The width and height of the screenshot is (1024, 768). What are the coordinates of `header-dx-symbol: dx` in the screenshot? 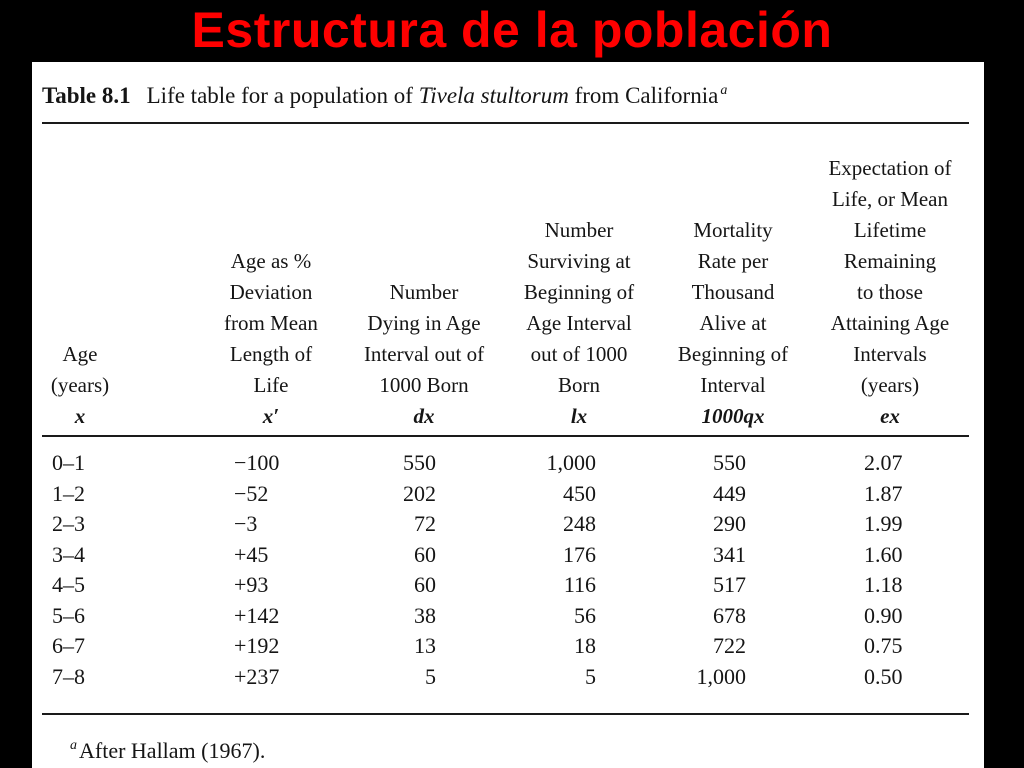 It's located at (424, 416).